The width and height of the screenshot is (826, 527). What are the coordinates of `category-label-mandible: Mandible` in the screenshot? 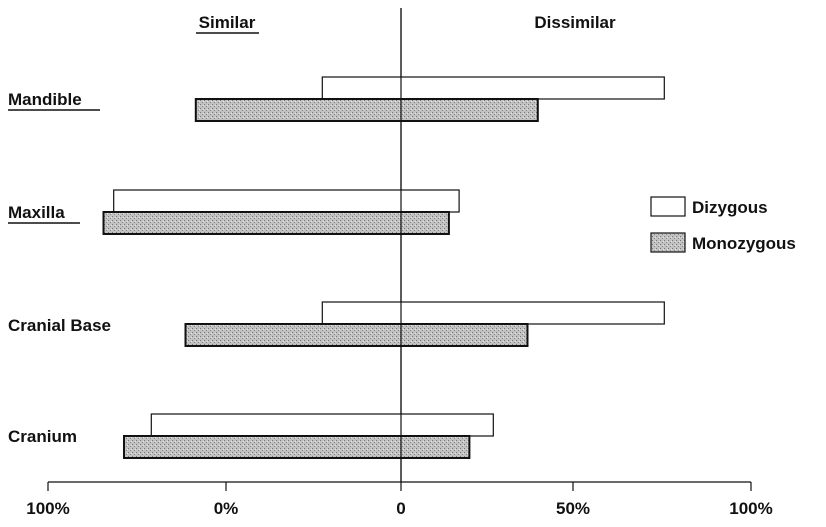 It's located at (45, 99).